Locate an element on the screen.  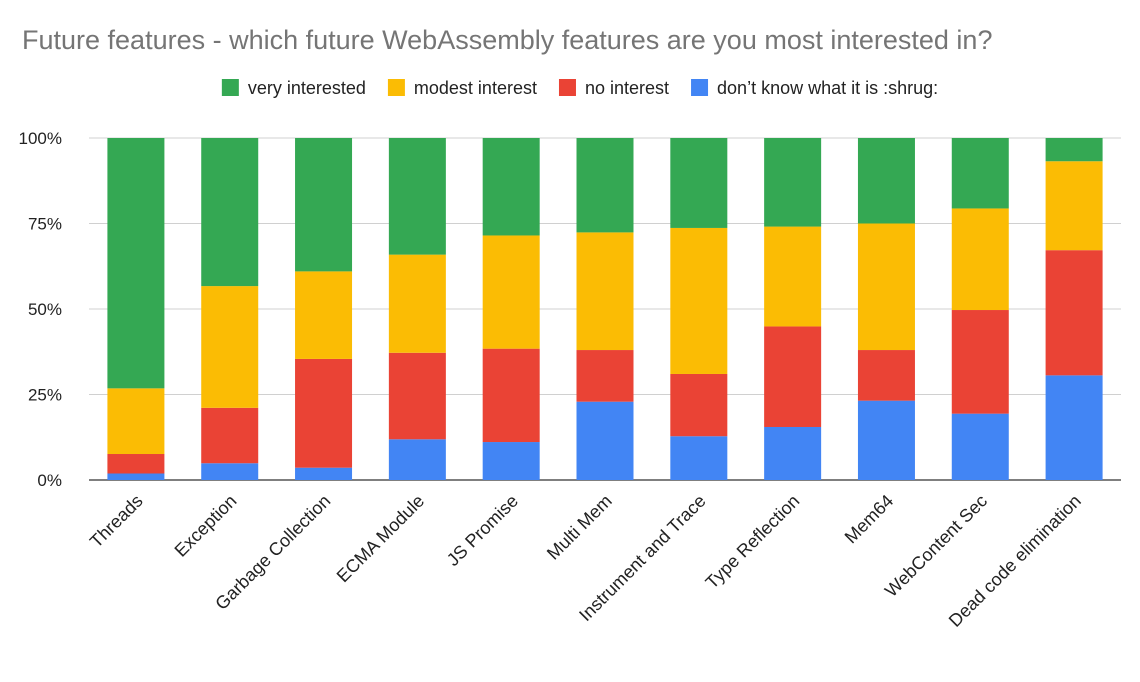
legend-label: don’t know what it is :shrug: is located at coordinates (827, 88).